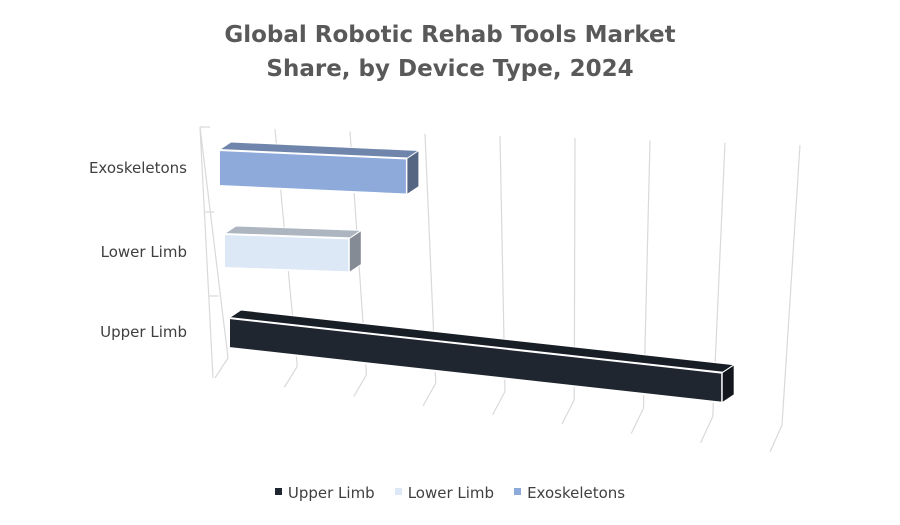 Image resolution: width=900 pixels, height=525 pixels. I want to click on chart-title-line-1: Global Robotic Rehab Tools Market, so click(450, 35).